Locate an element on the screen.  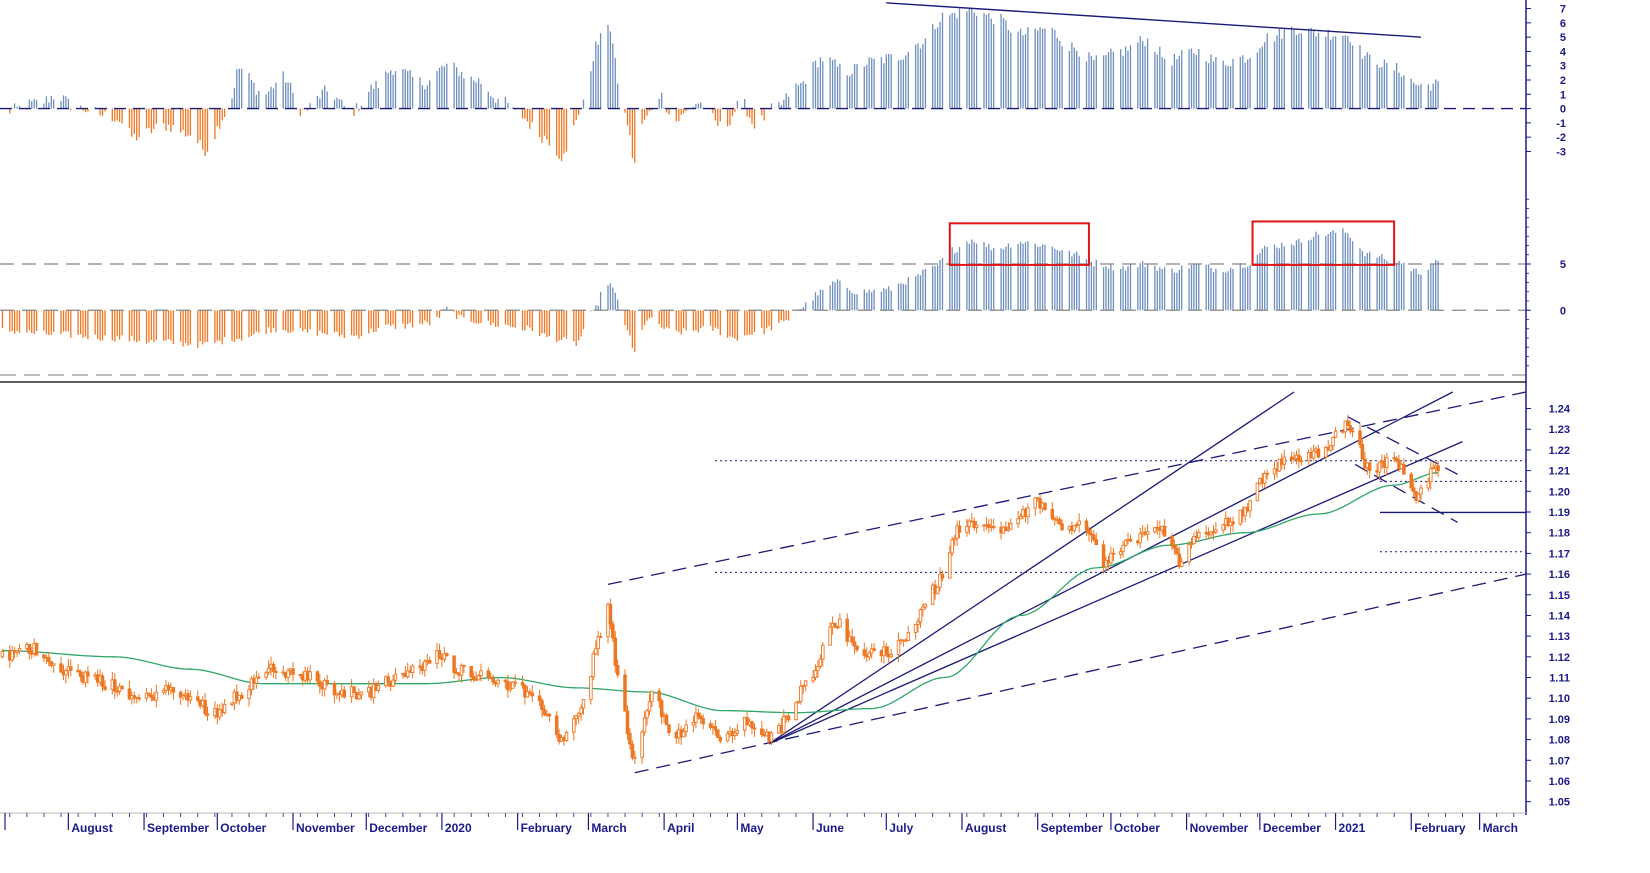
y-tick-label: 1.08 is located at coordinates (1559, 741).